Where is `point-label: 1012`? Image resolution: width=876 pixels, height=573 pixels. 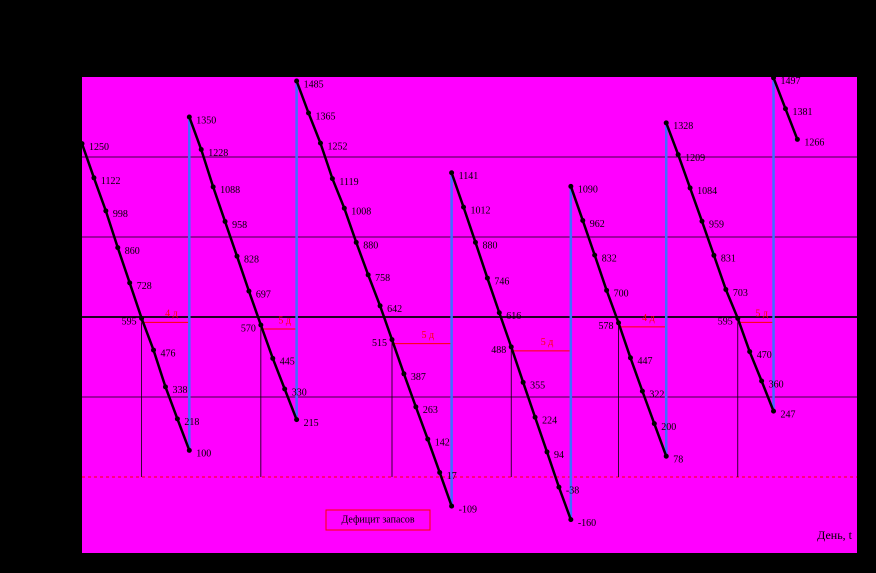 point-label: 1012 is located at coordinates (481, 210).